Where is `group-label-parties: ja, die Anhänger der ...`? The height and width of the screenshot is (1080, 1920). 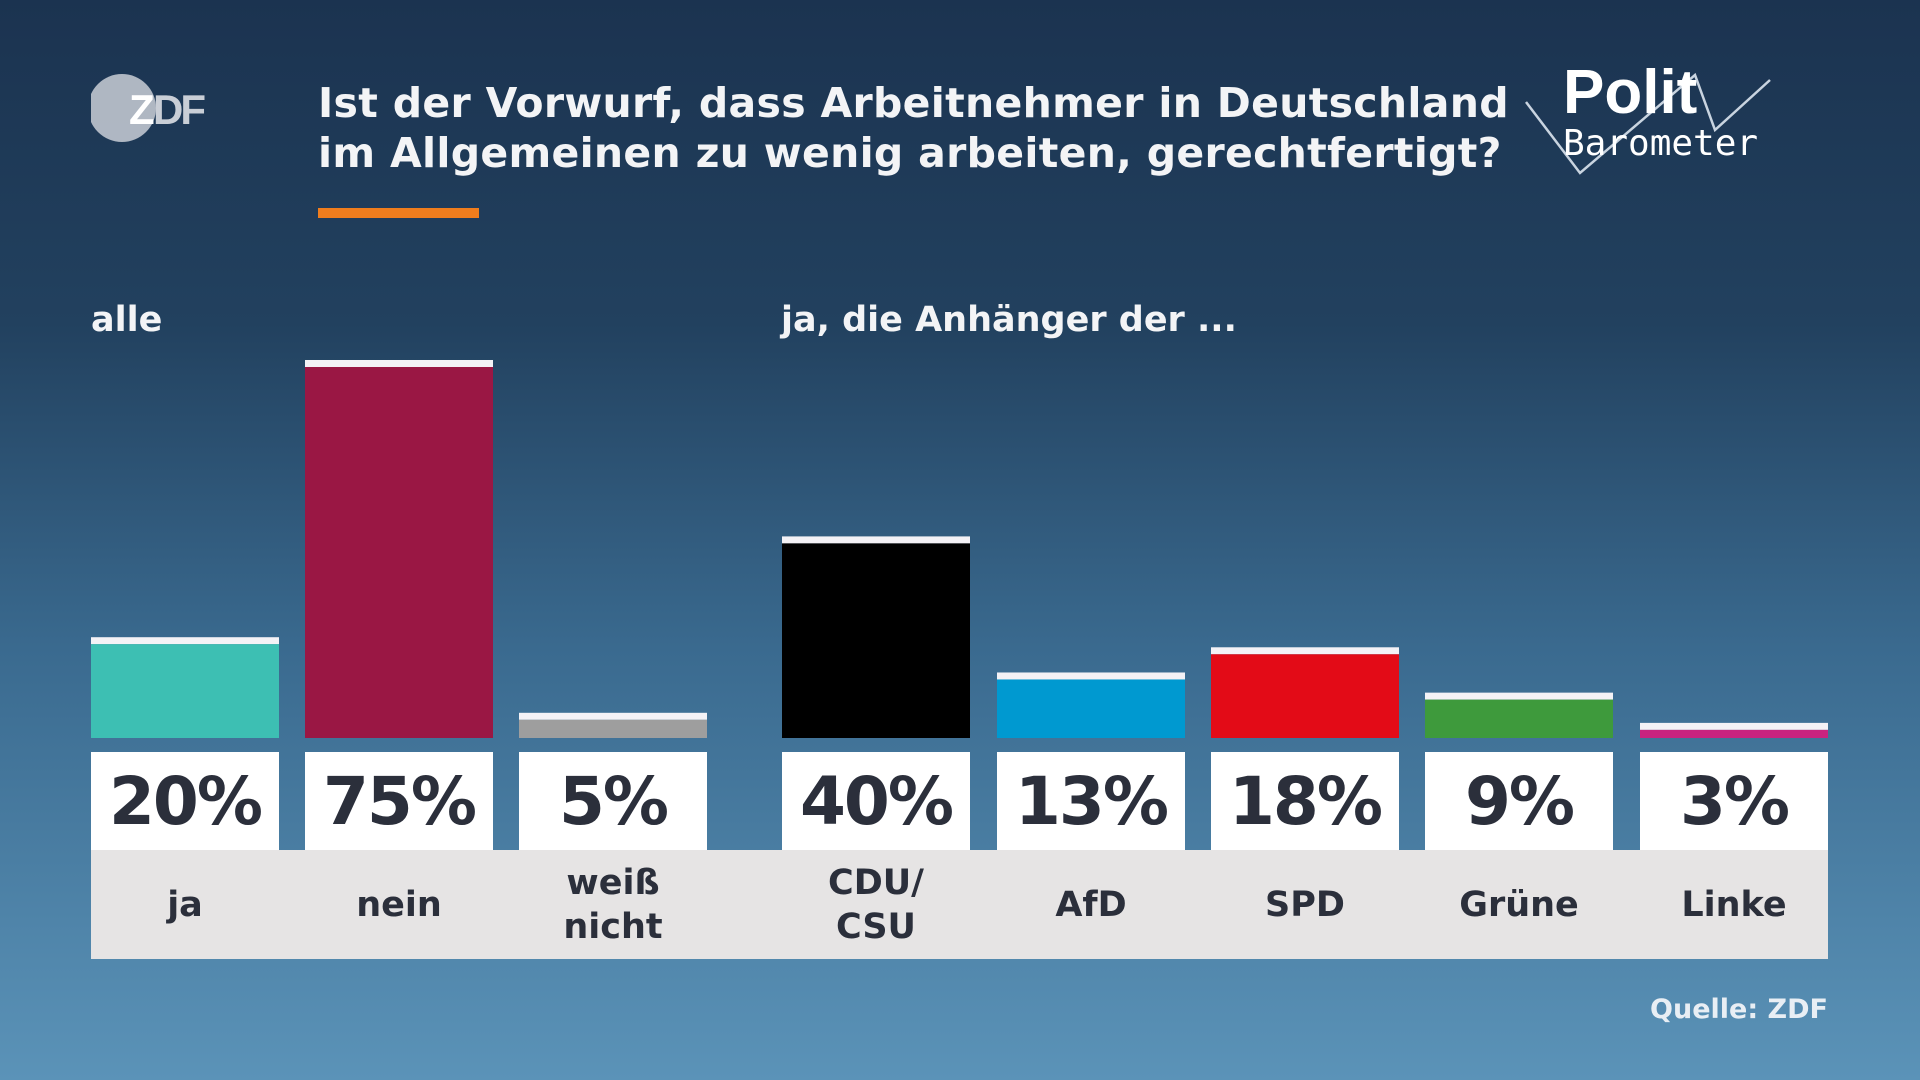
group-label-parties: ja, die Anhänger der ... is located at coordinates (1009, 320).